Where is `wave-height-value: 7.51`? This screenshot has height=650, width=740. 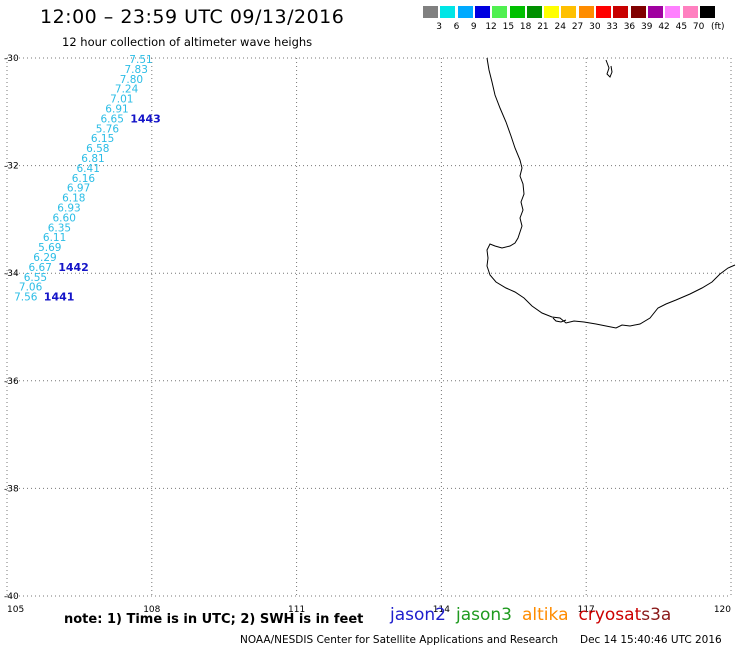 wave-height-value: 7.51 is located at coordinates (140, 60).